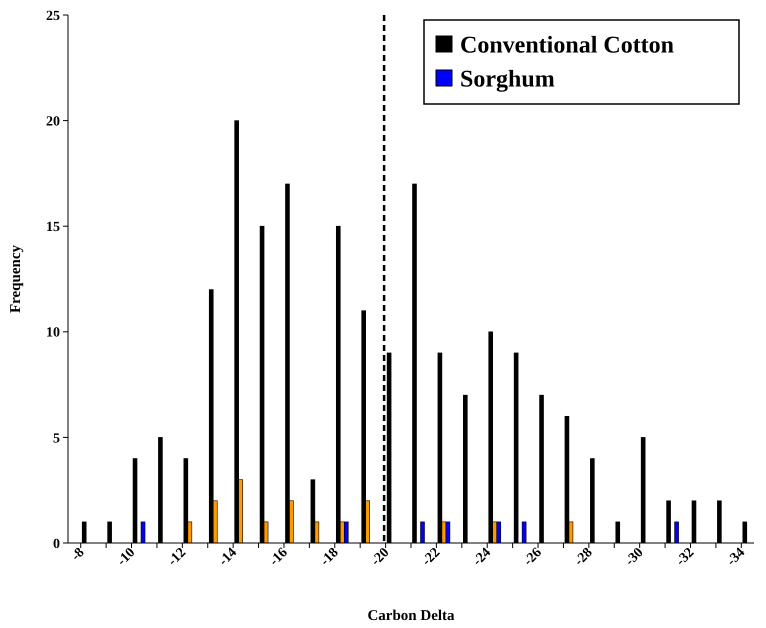  What do you see at coordinates (567, 45) in the screenshot?
I see `legend-label: Conventional Cotton` at bounding box center [567, 45].